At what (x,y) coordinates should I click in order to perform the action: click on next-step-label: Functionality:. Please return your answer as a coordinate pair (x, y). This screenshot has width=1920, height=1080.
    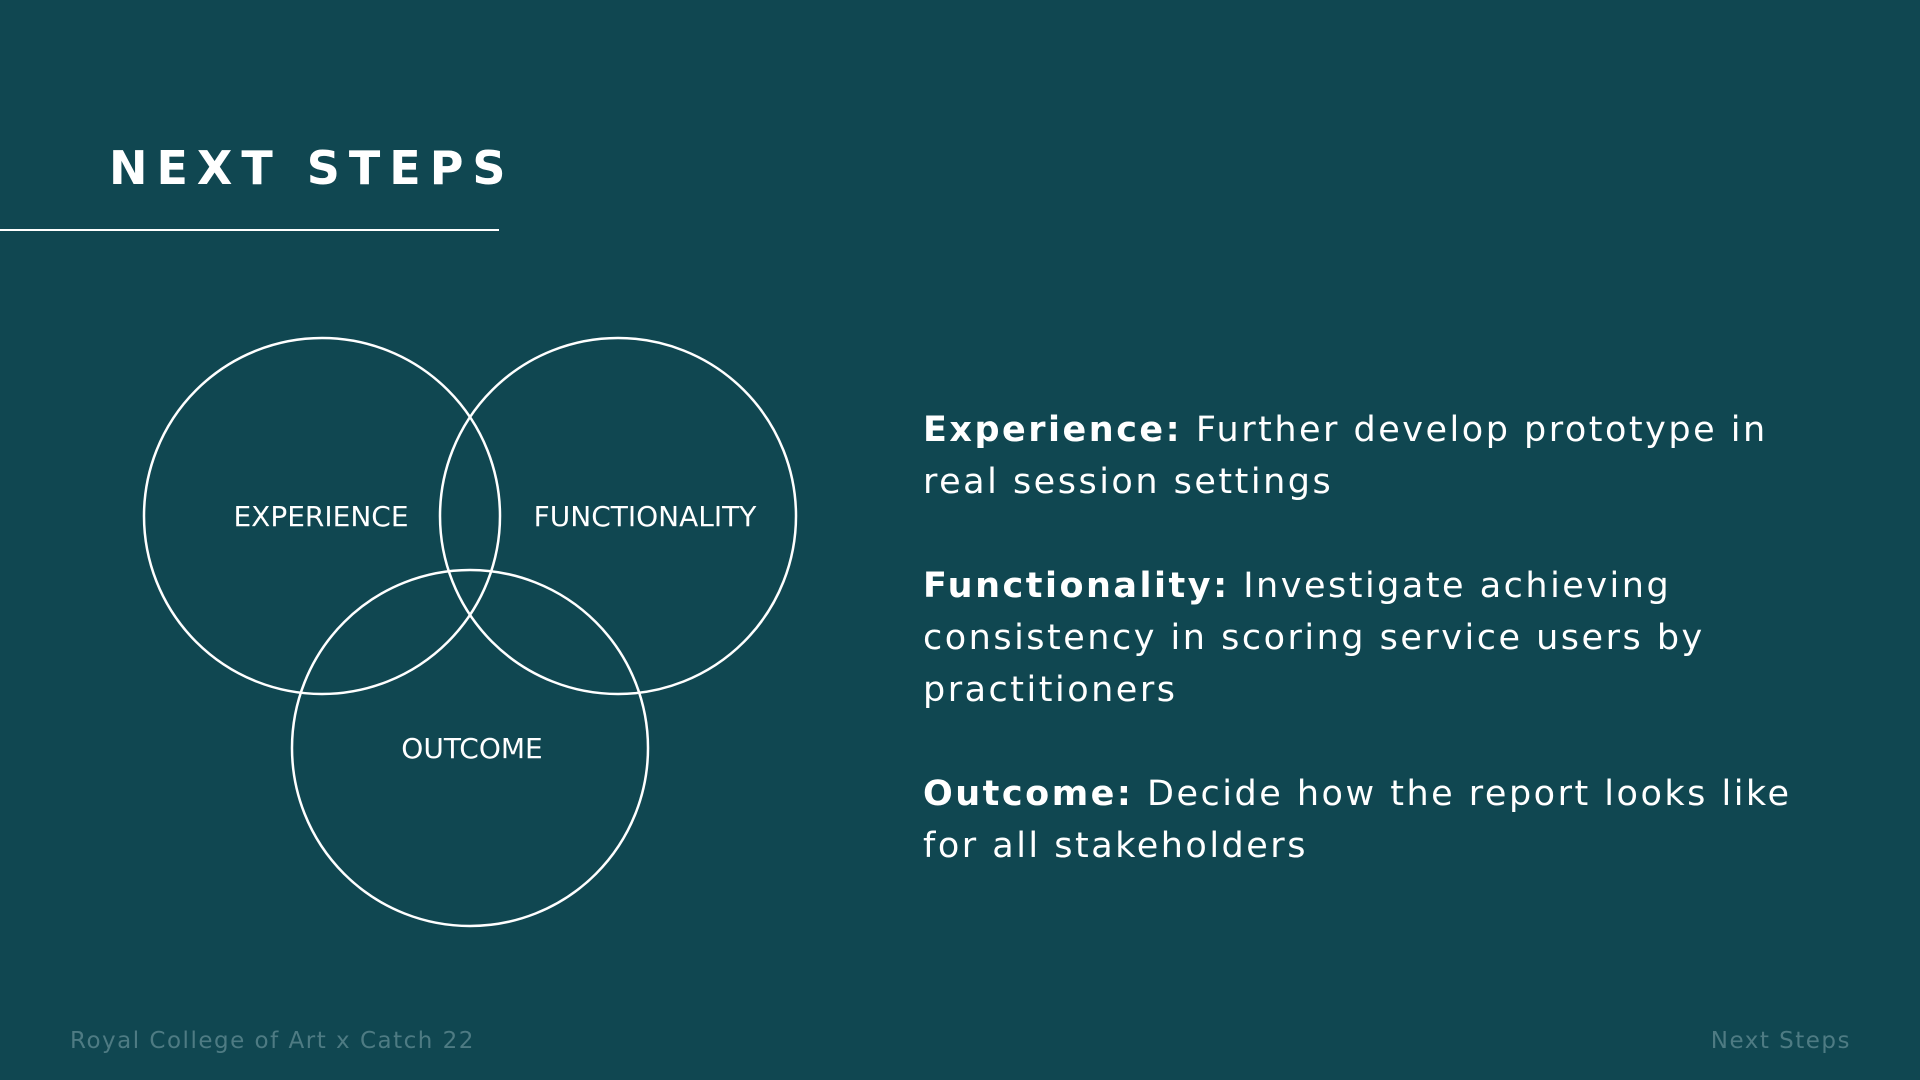
    Looking at the image, I should click on (1076, 586).